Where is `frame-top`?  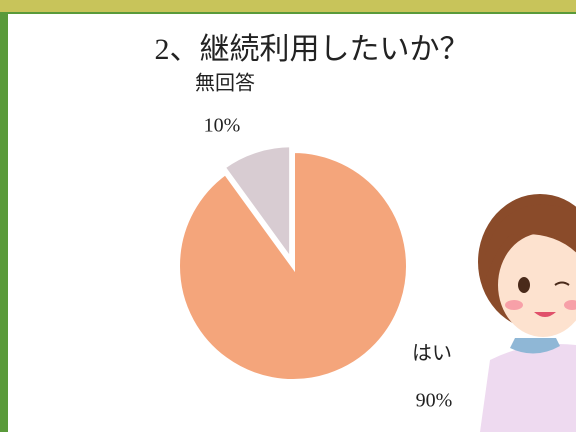 frame-top is located at coordinates (288, 6).